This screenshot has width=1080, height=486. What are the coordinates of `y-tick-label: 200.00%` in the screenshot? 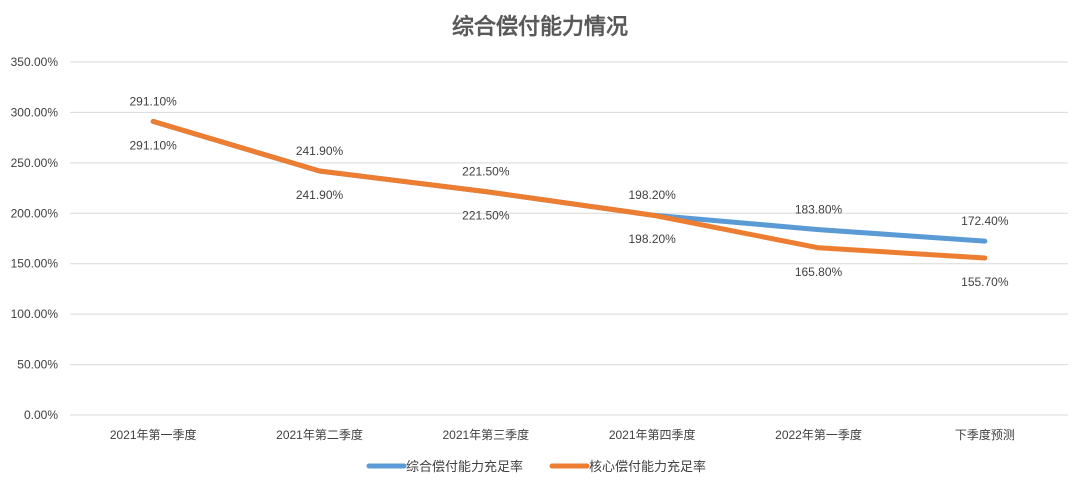 It's located at (35, 213).